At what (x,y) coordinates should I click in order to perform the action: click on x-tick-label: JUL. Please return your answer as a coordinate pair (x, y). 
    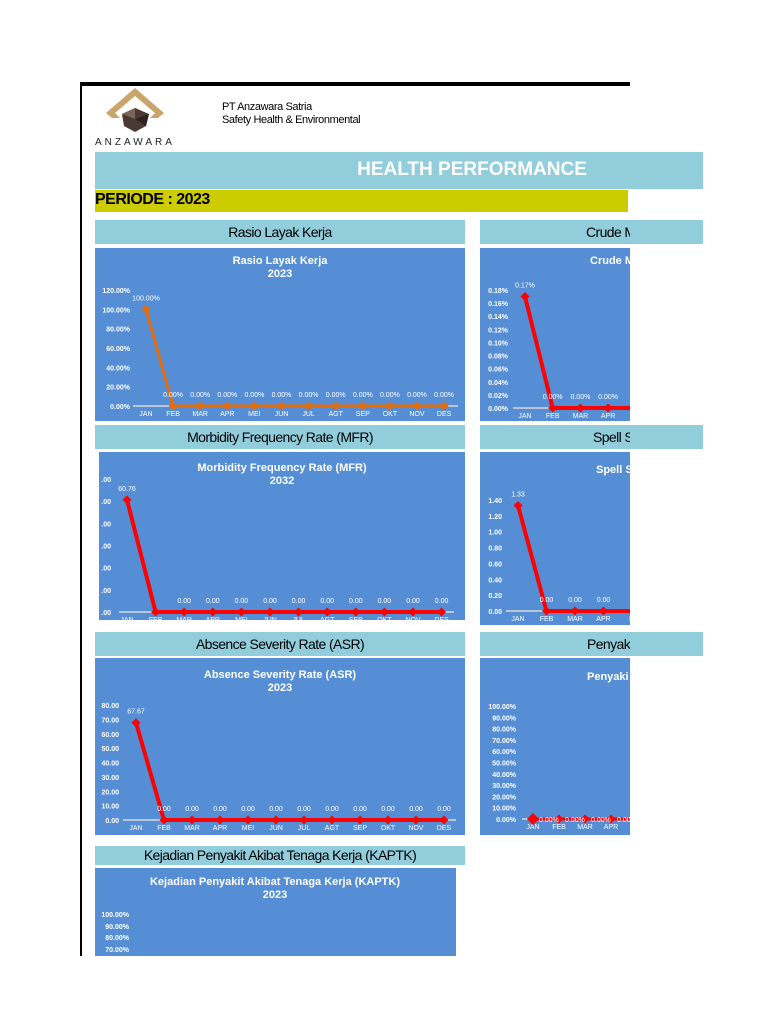
    Looking at the image, I should click on (308, 414).